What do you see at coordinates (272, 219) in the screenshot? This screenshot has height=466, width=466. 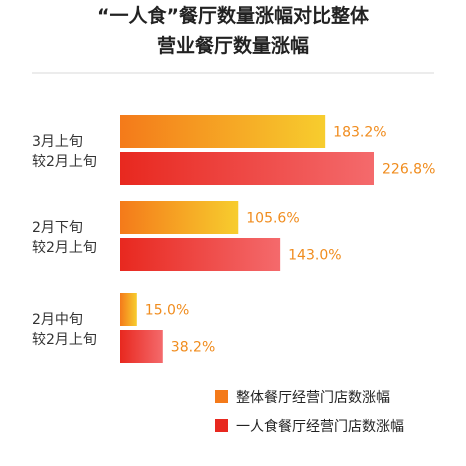 I see `data-label: 105.6%` at bounding box center [272, 219].